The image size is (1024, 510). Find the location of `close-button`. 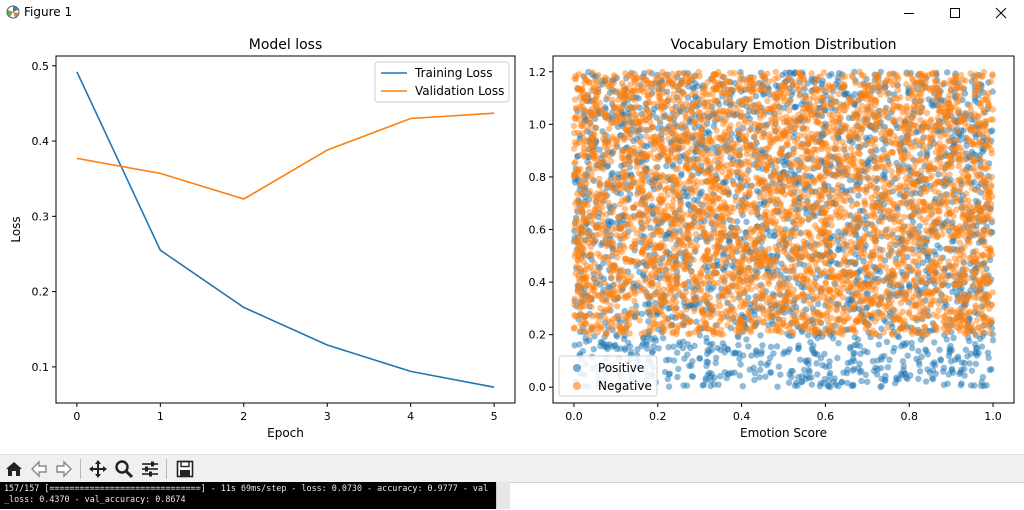

close-button is located at coordinates (1001, 13).